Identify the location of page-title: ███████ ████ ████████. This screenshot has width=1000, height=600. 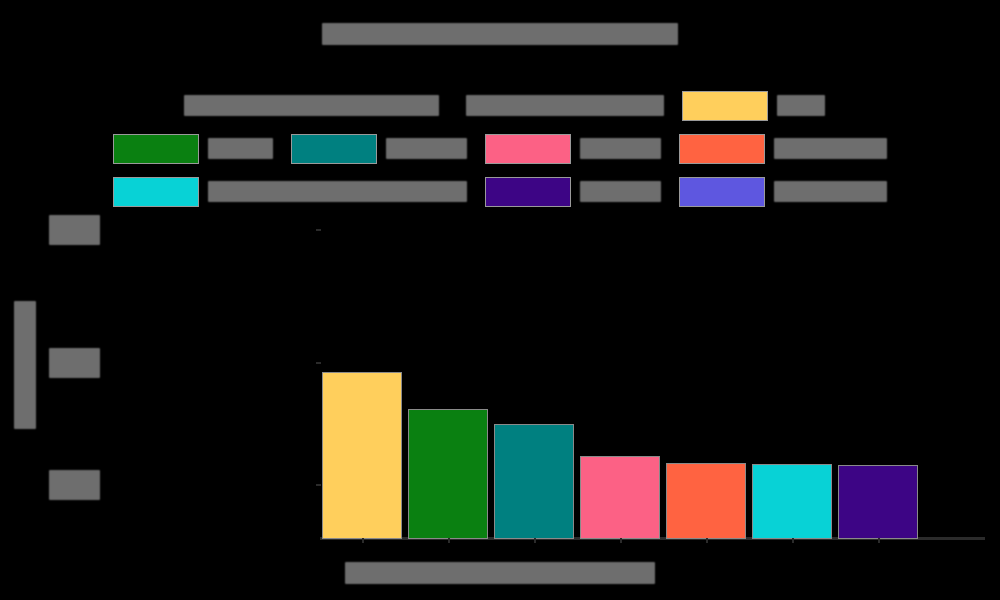
(500, 33).